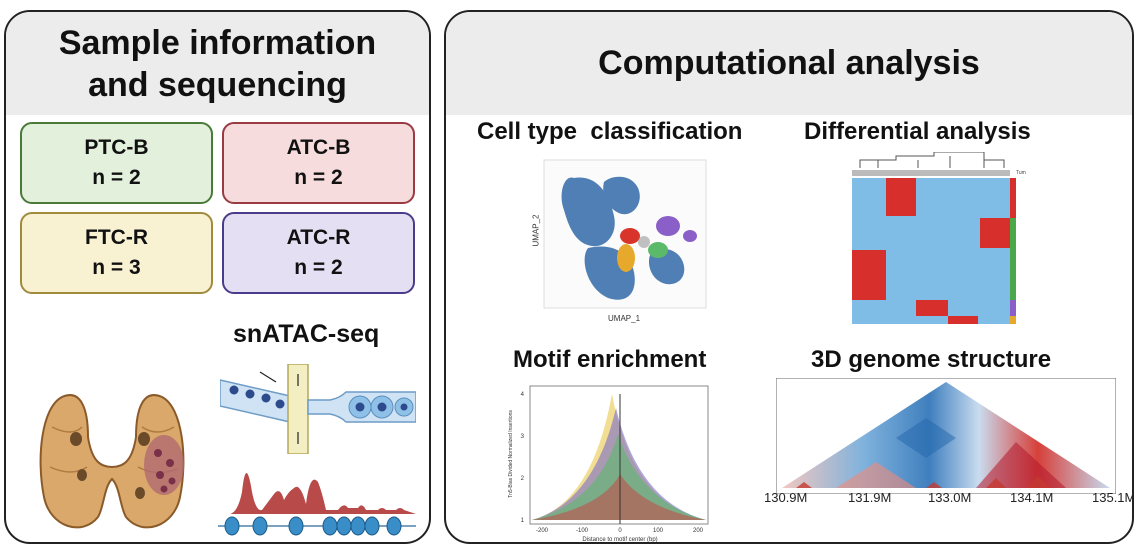  Describe the element at coordinates (582, 531) in the screenshot. I see `motif-xtick: -100` at that location.